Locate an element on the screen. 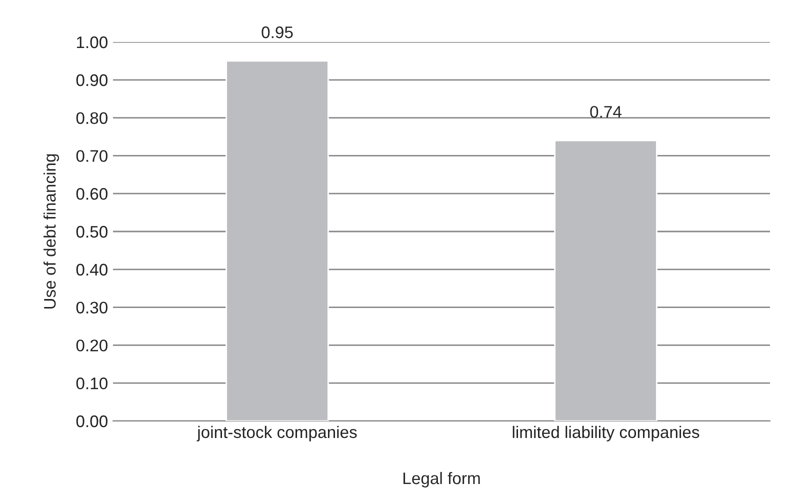  y-tick-label: 1.00 is located at coordinates (92, 42).